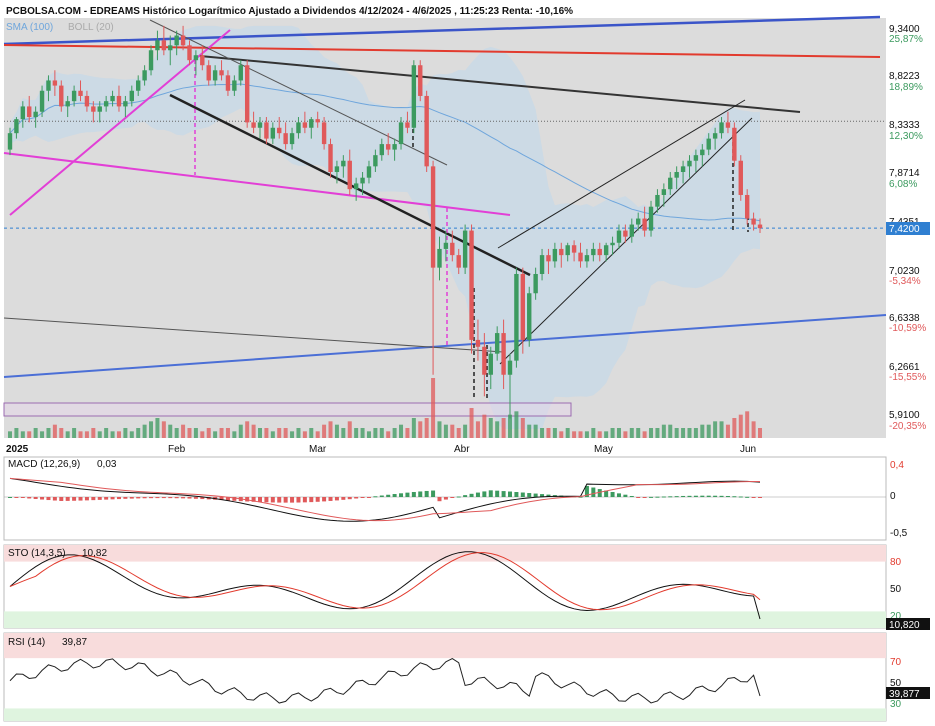  I want to click on sto-tick-label: 20, so click(896, 616).